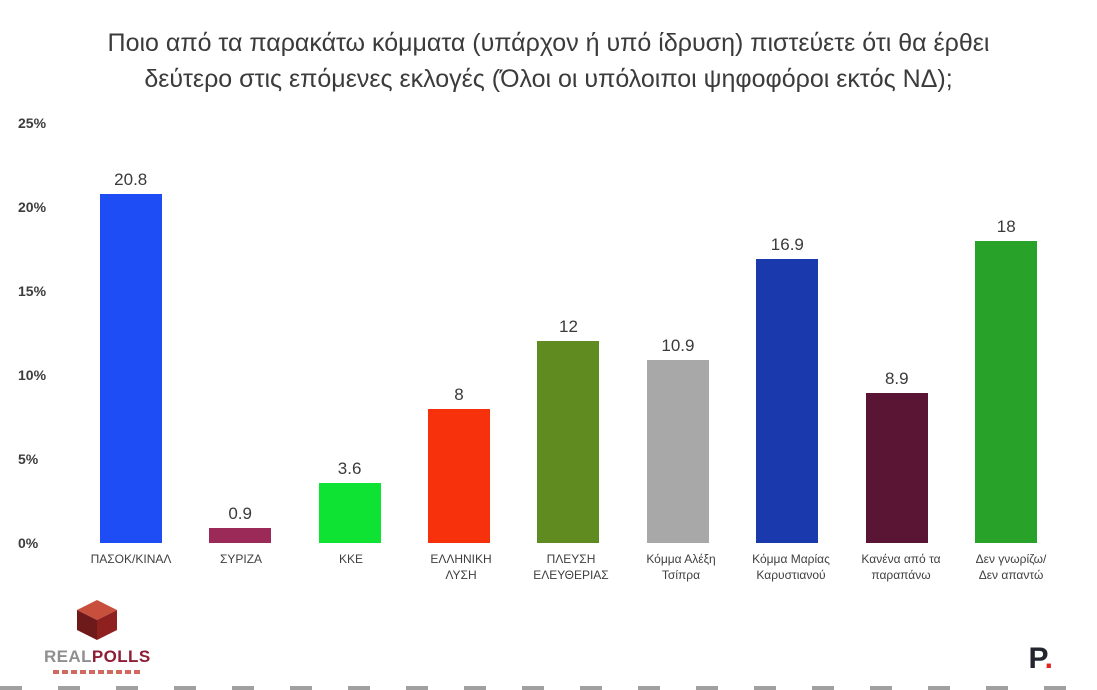 This screenshot has width=1097, height=690. Describe the element at coordinates (459, 394) in the screenshot. I see `bar-value-label: 8` at that location.